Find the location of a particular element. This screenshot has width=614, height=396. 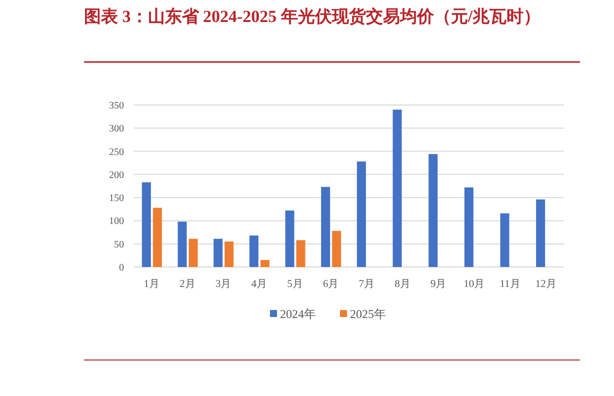

legend-label: 2024年 is located at coordinates (298, 314).